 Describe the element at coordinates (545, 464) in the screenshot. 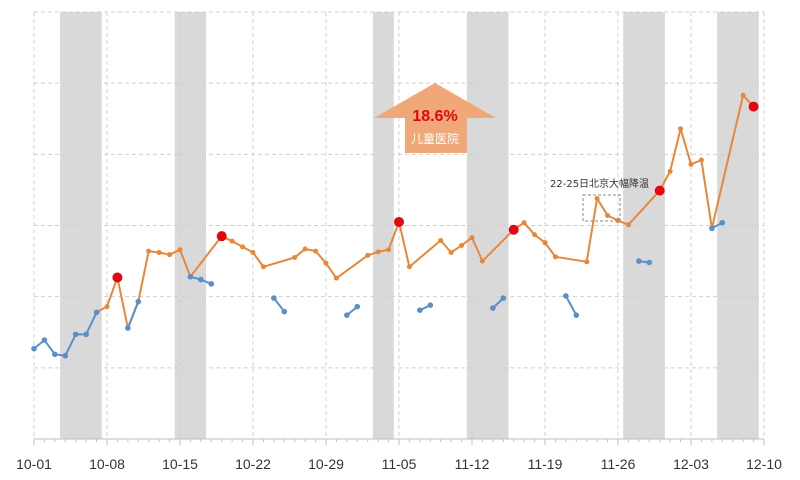

I see `x-tick-label: 11-19` at that location.